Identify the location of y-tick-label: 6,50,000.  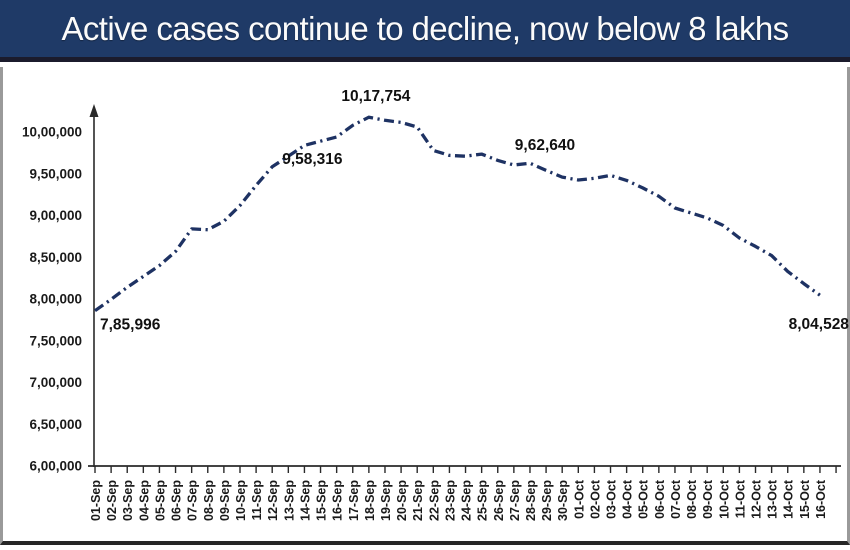
(55, 424).